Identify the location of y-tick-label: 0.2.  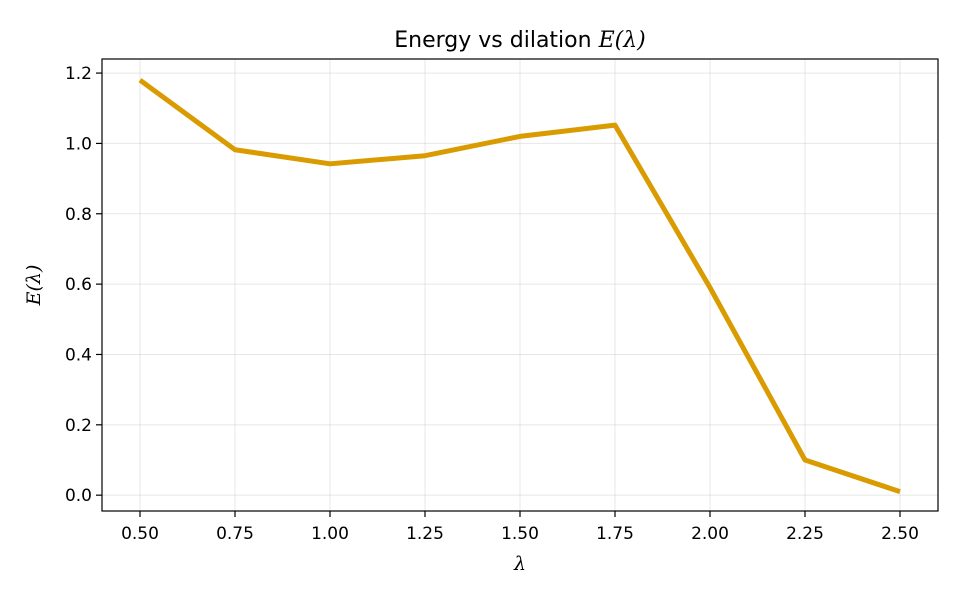
(78, 426).